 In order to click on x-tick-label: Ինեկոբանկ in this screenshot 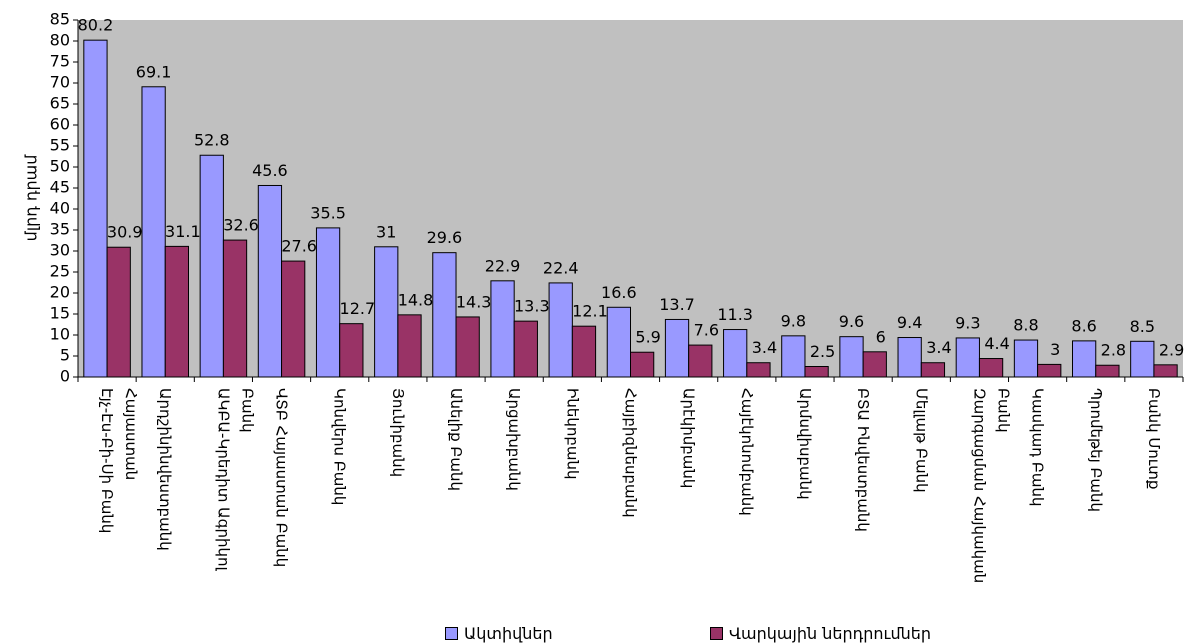, I will do `click(572, 434)`.